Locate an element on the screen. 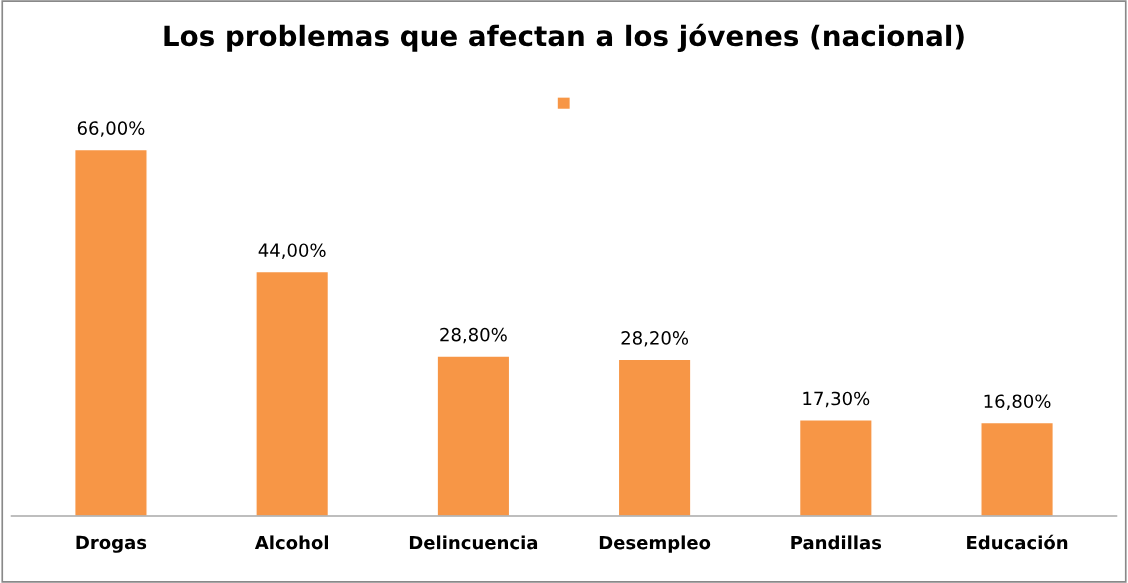 The height and width of the screenshot is (583, 1128). x-tick-label: Delincuencia is located at coordinates (473, 542).